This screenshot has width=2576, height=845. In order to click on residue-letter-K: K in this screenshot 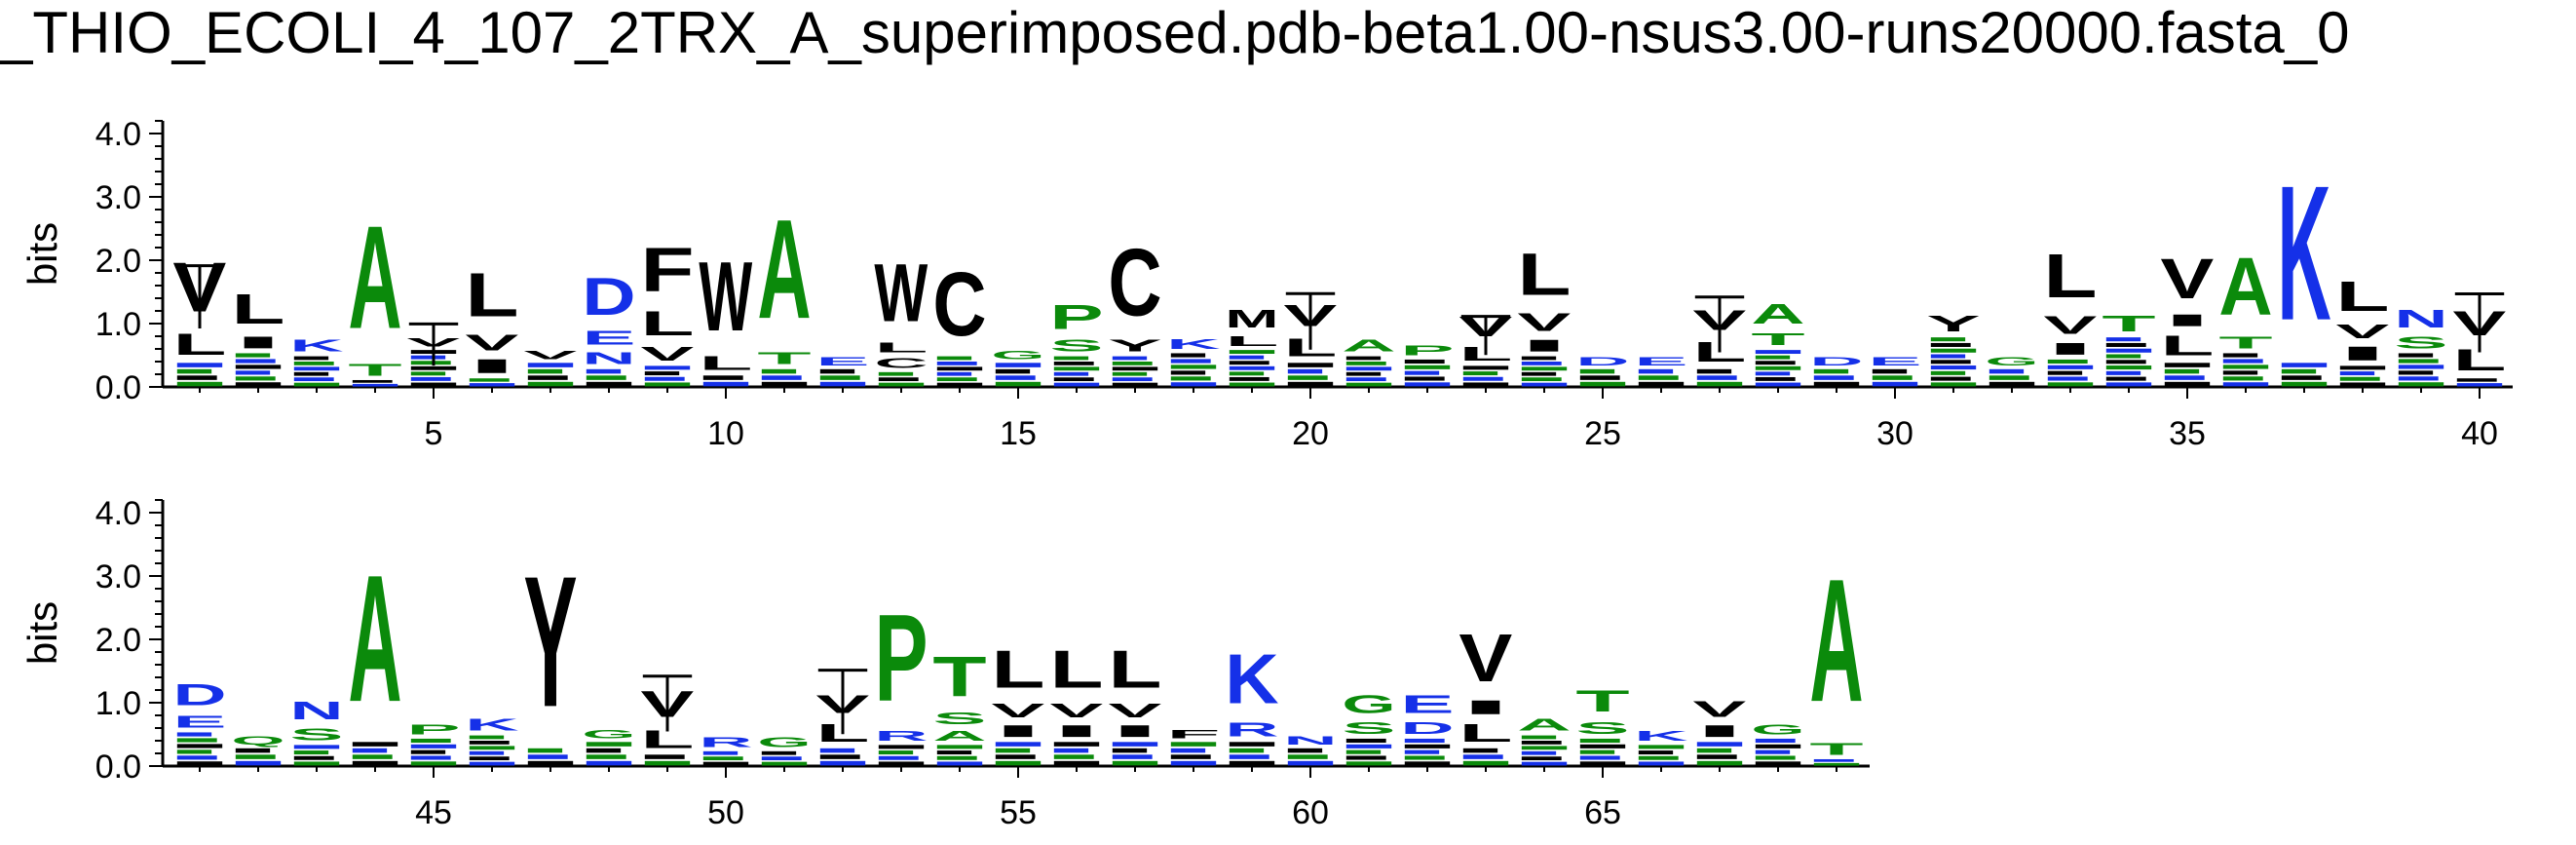, I will do `click(1251, 678)`.